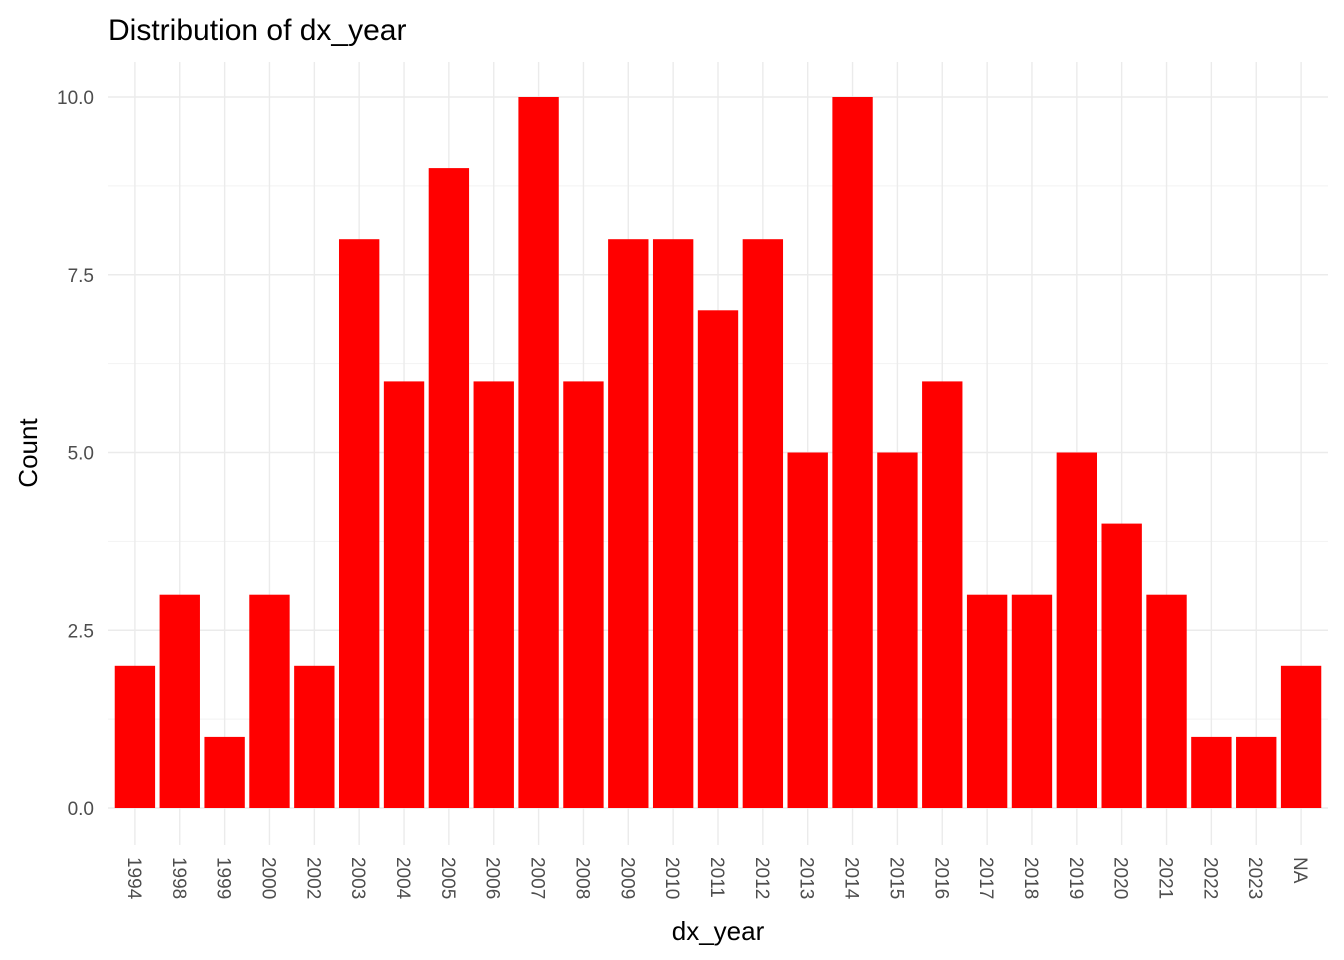 The width and height of the screenshot is (1344, 960). I want to click on bar-2003, so click(359, 523).